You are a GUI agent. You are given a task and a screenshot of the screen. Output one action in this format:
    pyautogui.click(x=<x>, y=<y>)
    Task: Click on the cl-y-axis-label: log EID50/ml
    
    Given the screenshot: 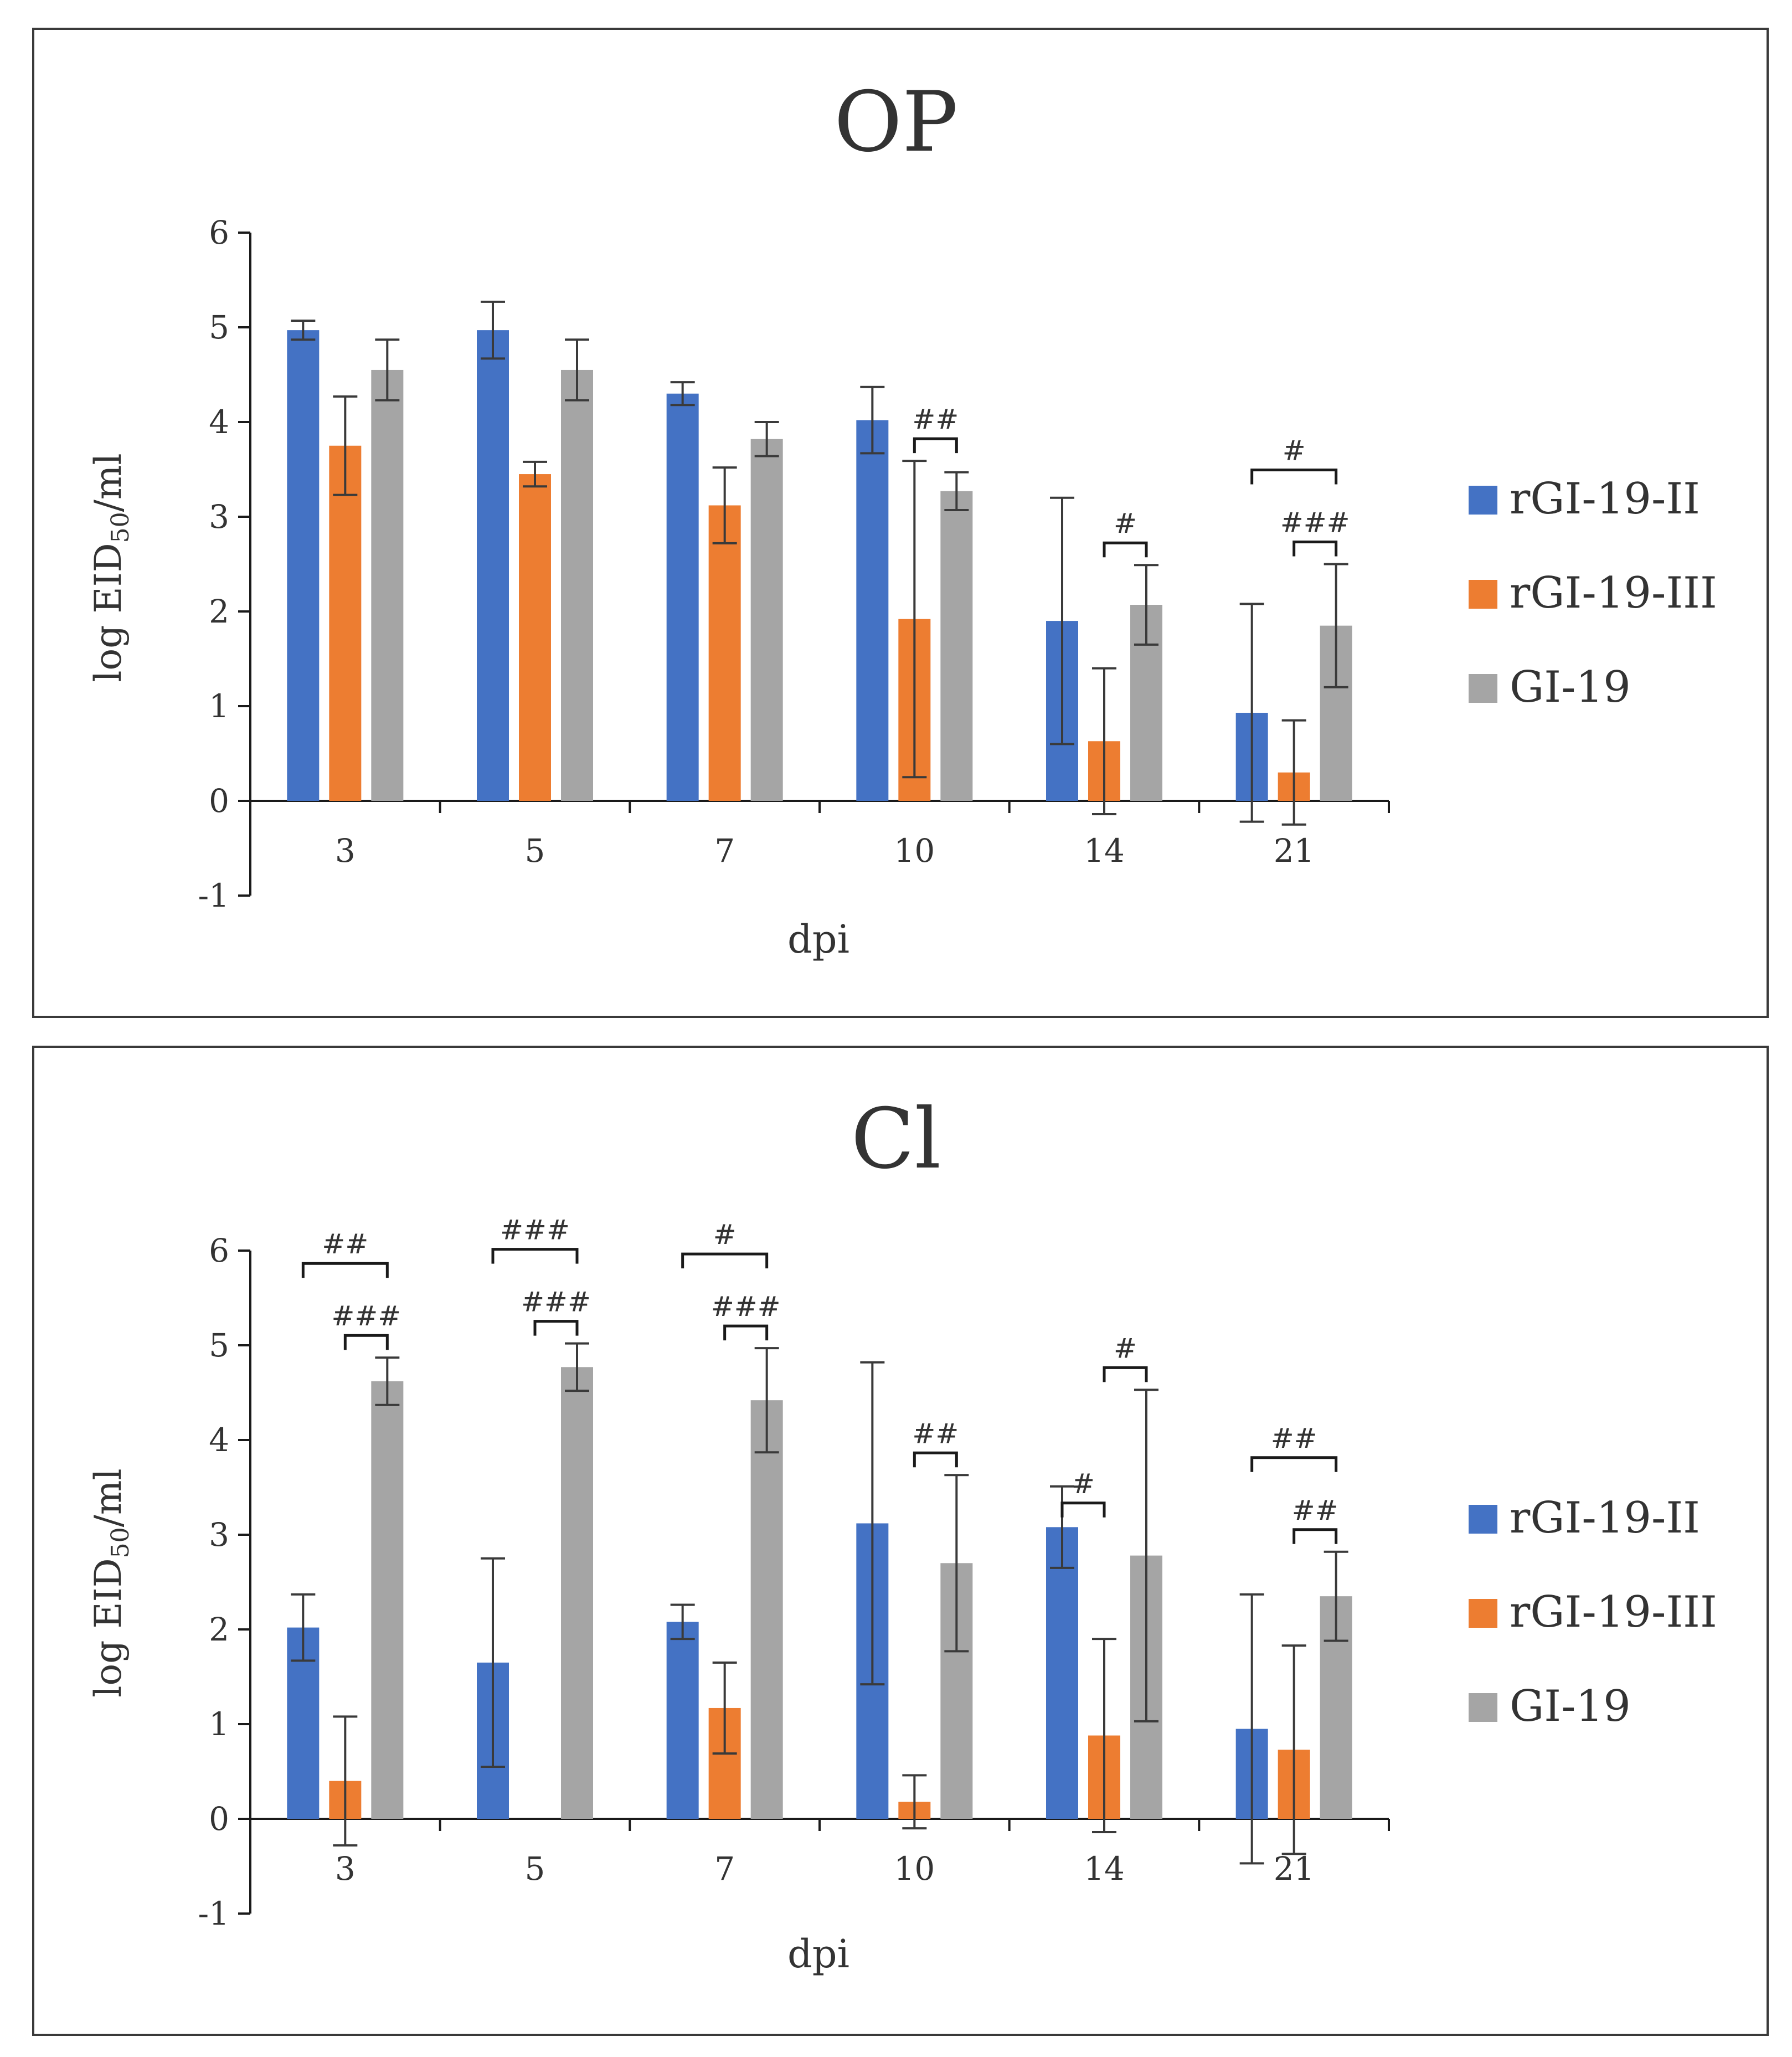 What is the action you would take?
    pyautogui.click(x=111, y=1582)
    